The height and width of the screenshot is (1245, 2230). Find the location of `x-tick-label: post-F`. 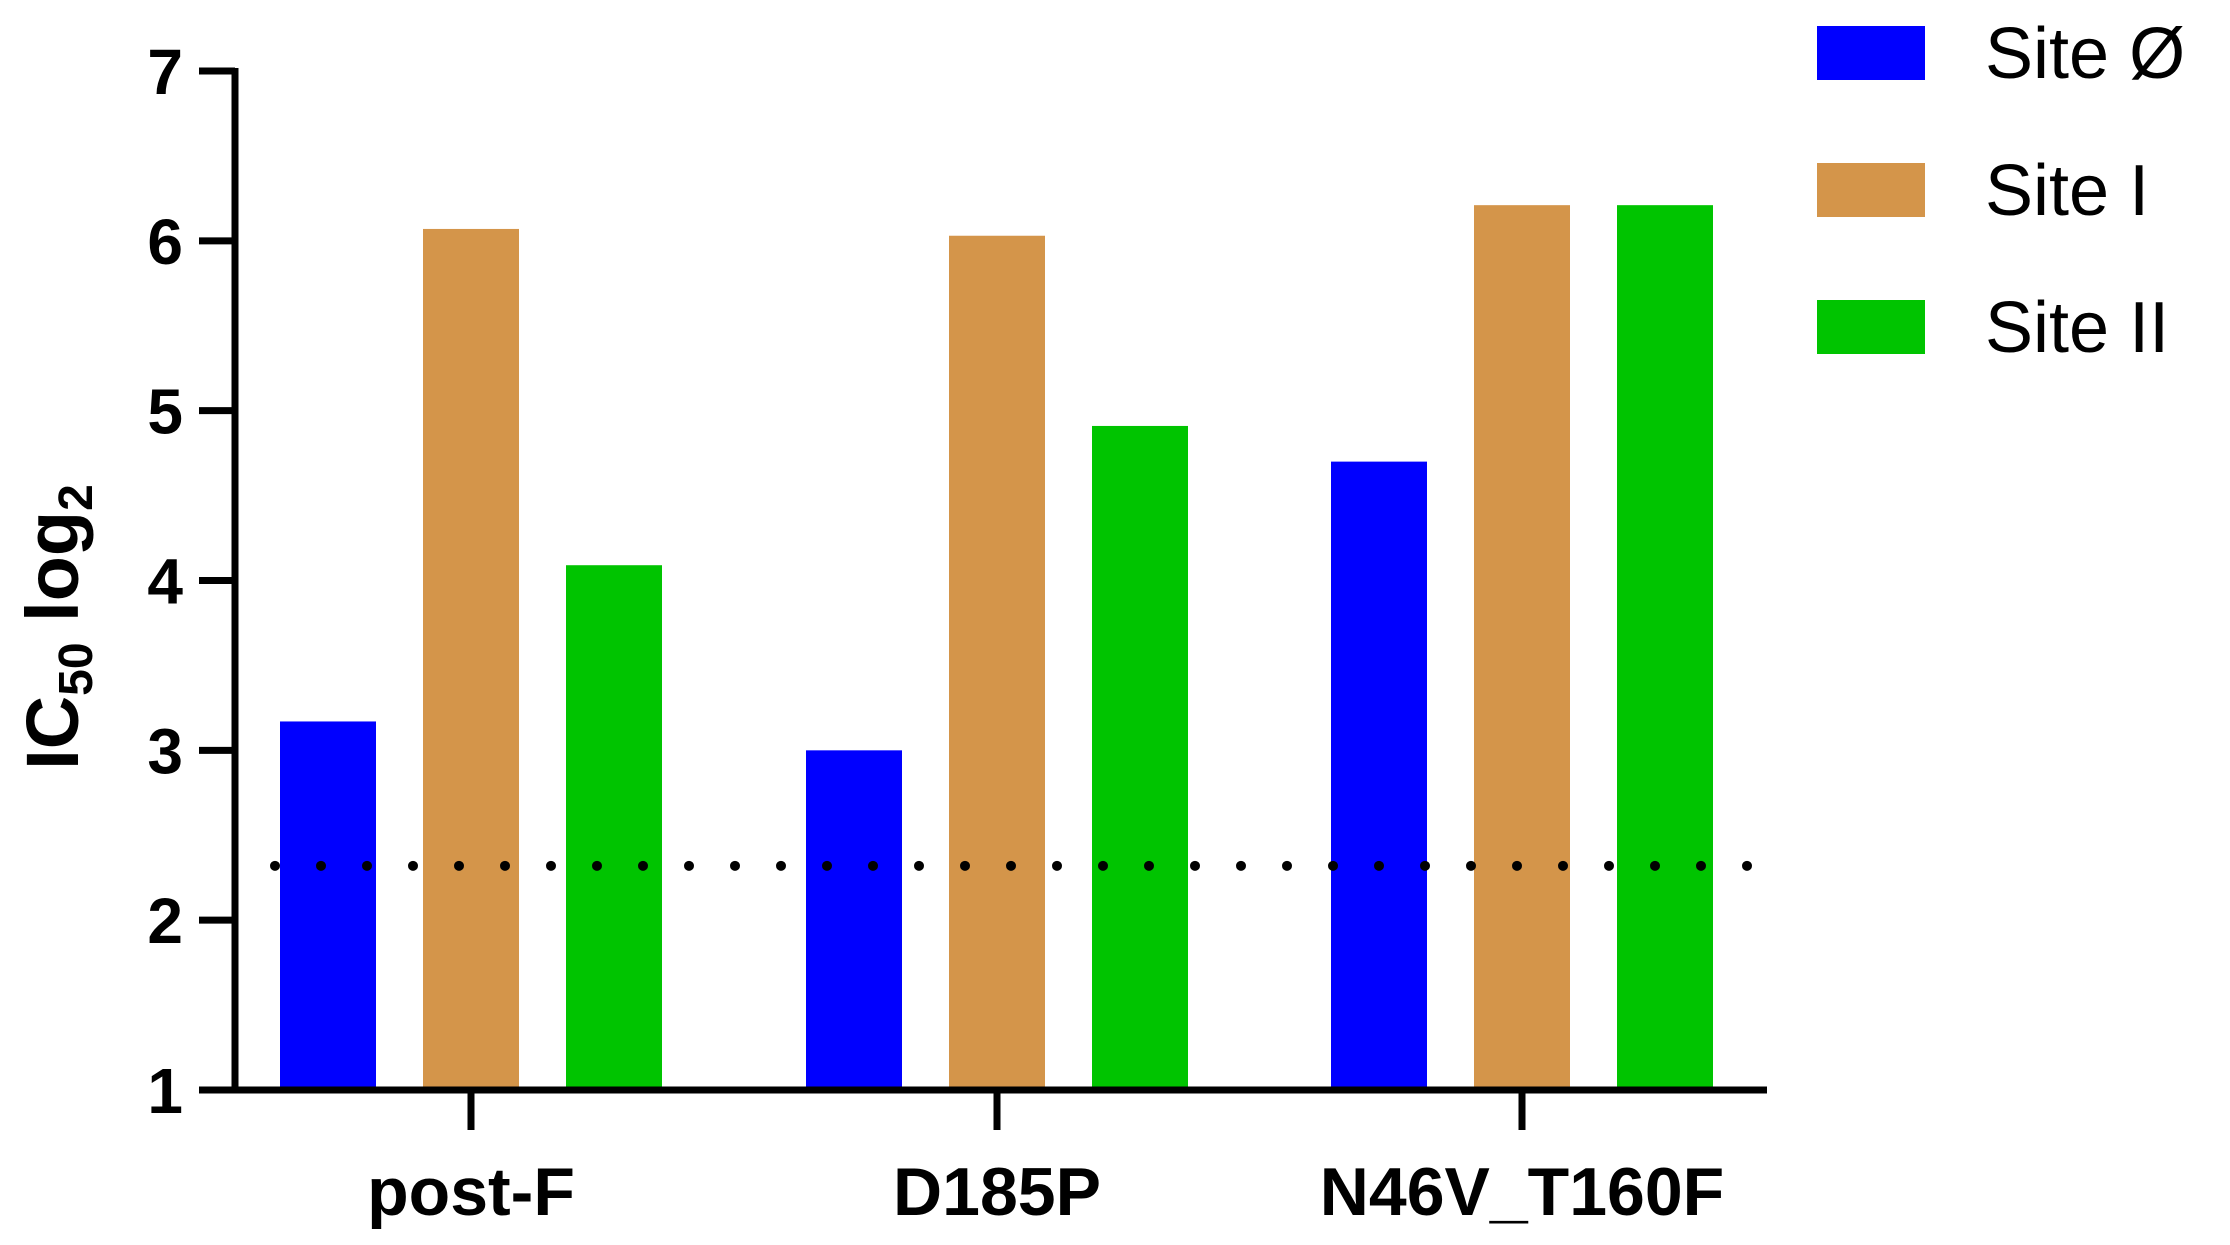

x-tick-label: post-F is located at coordinates (471, 1192).